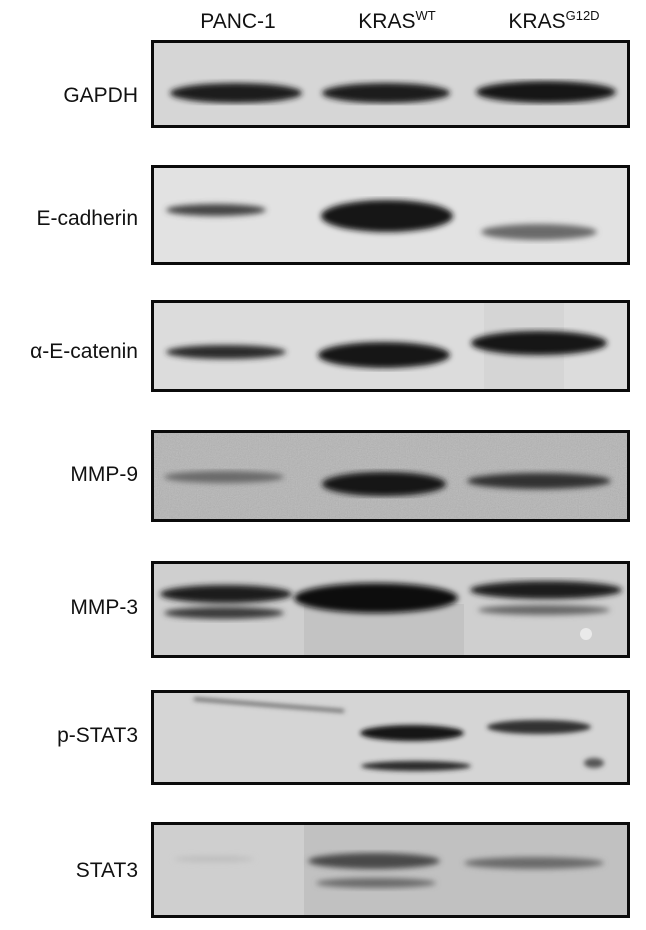 The image size is (646, 930). I want to click on blot-panel-mmp3, so click(390, 609).